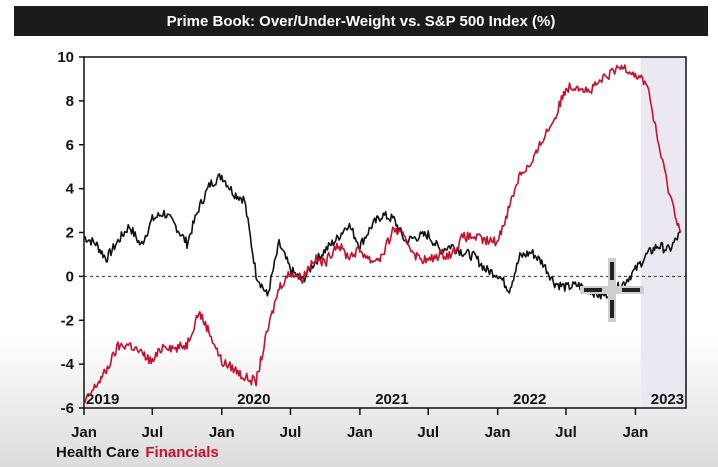 This screenshot has height=467, width=718. I want to click on year-label: 2021, so click(391, 399).